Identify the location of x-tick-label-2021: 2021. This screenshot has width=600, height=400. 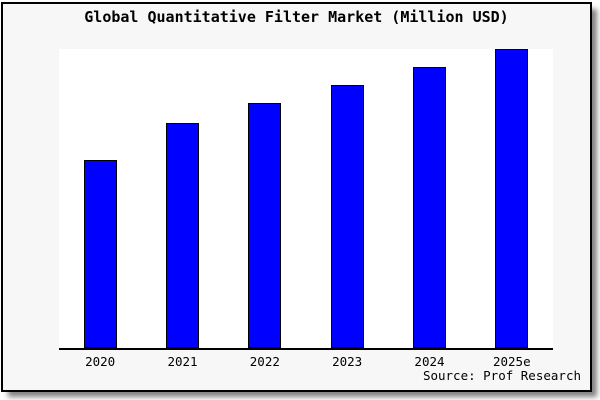
(182, 361).